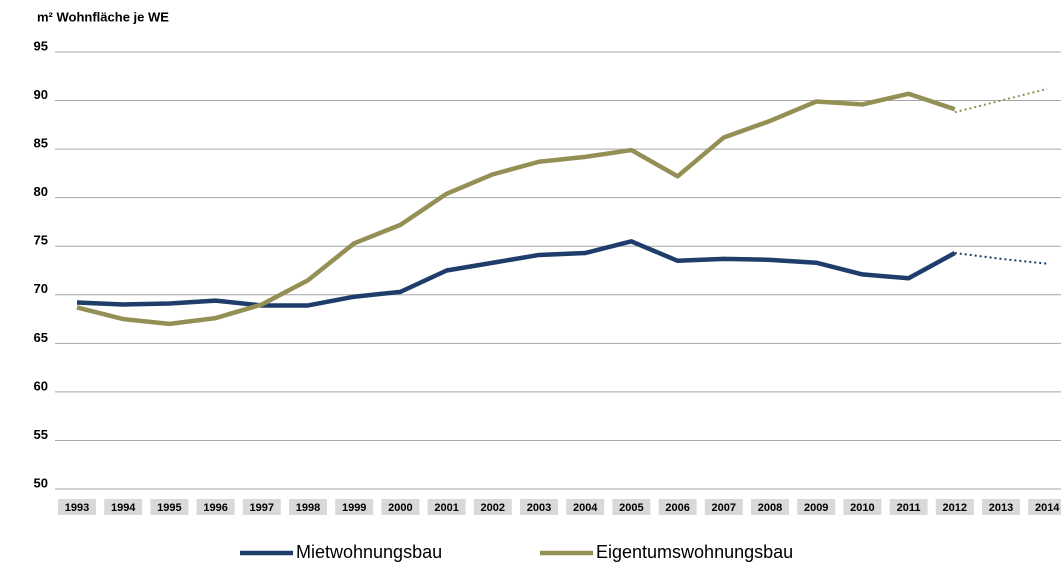 The image size is (1061, 567). I want to click on y-tick-label: 50, so click(41, 482).